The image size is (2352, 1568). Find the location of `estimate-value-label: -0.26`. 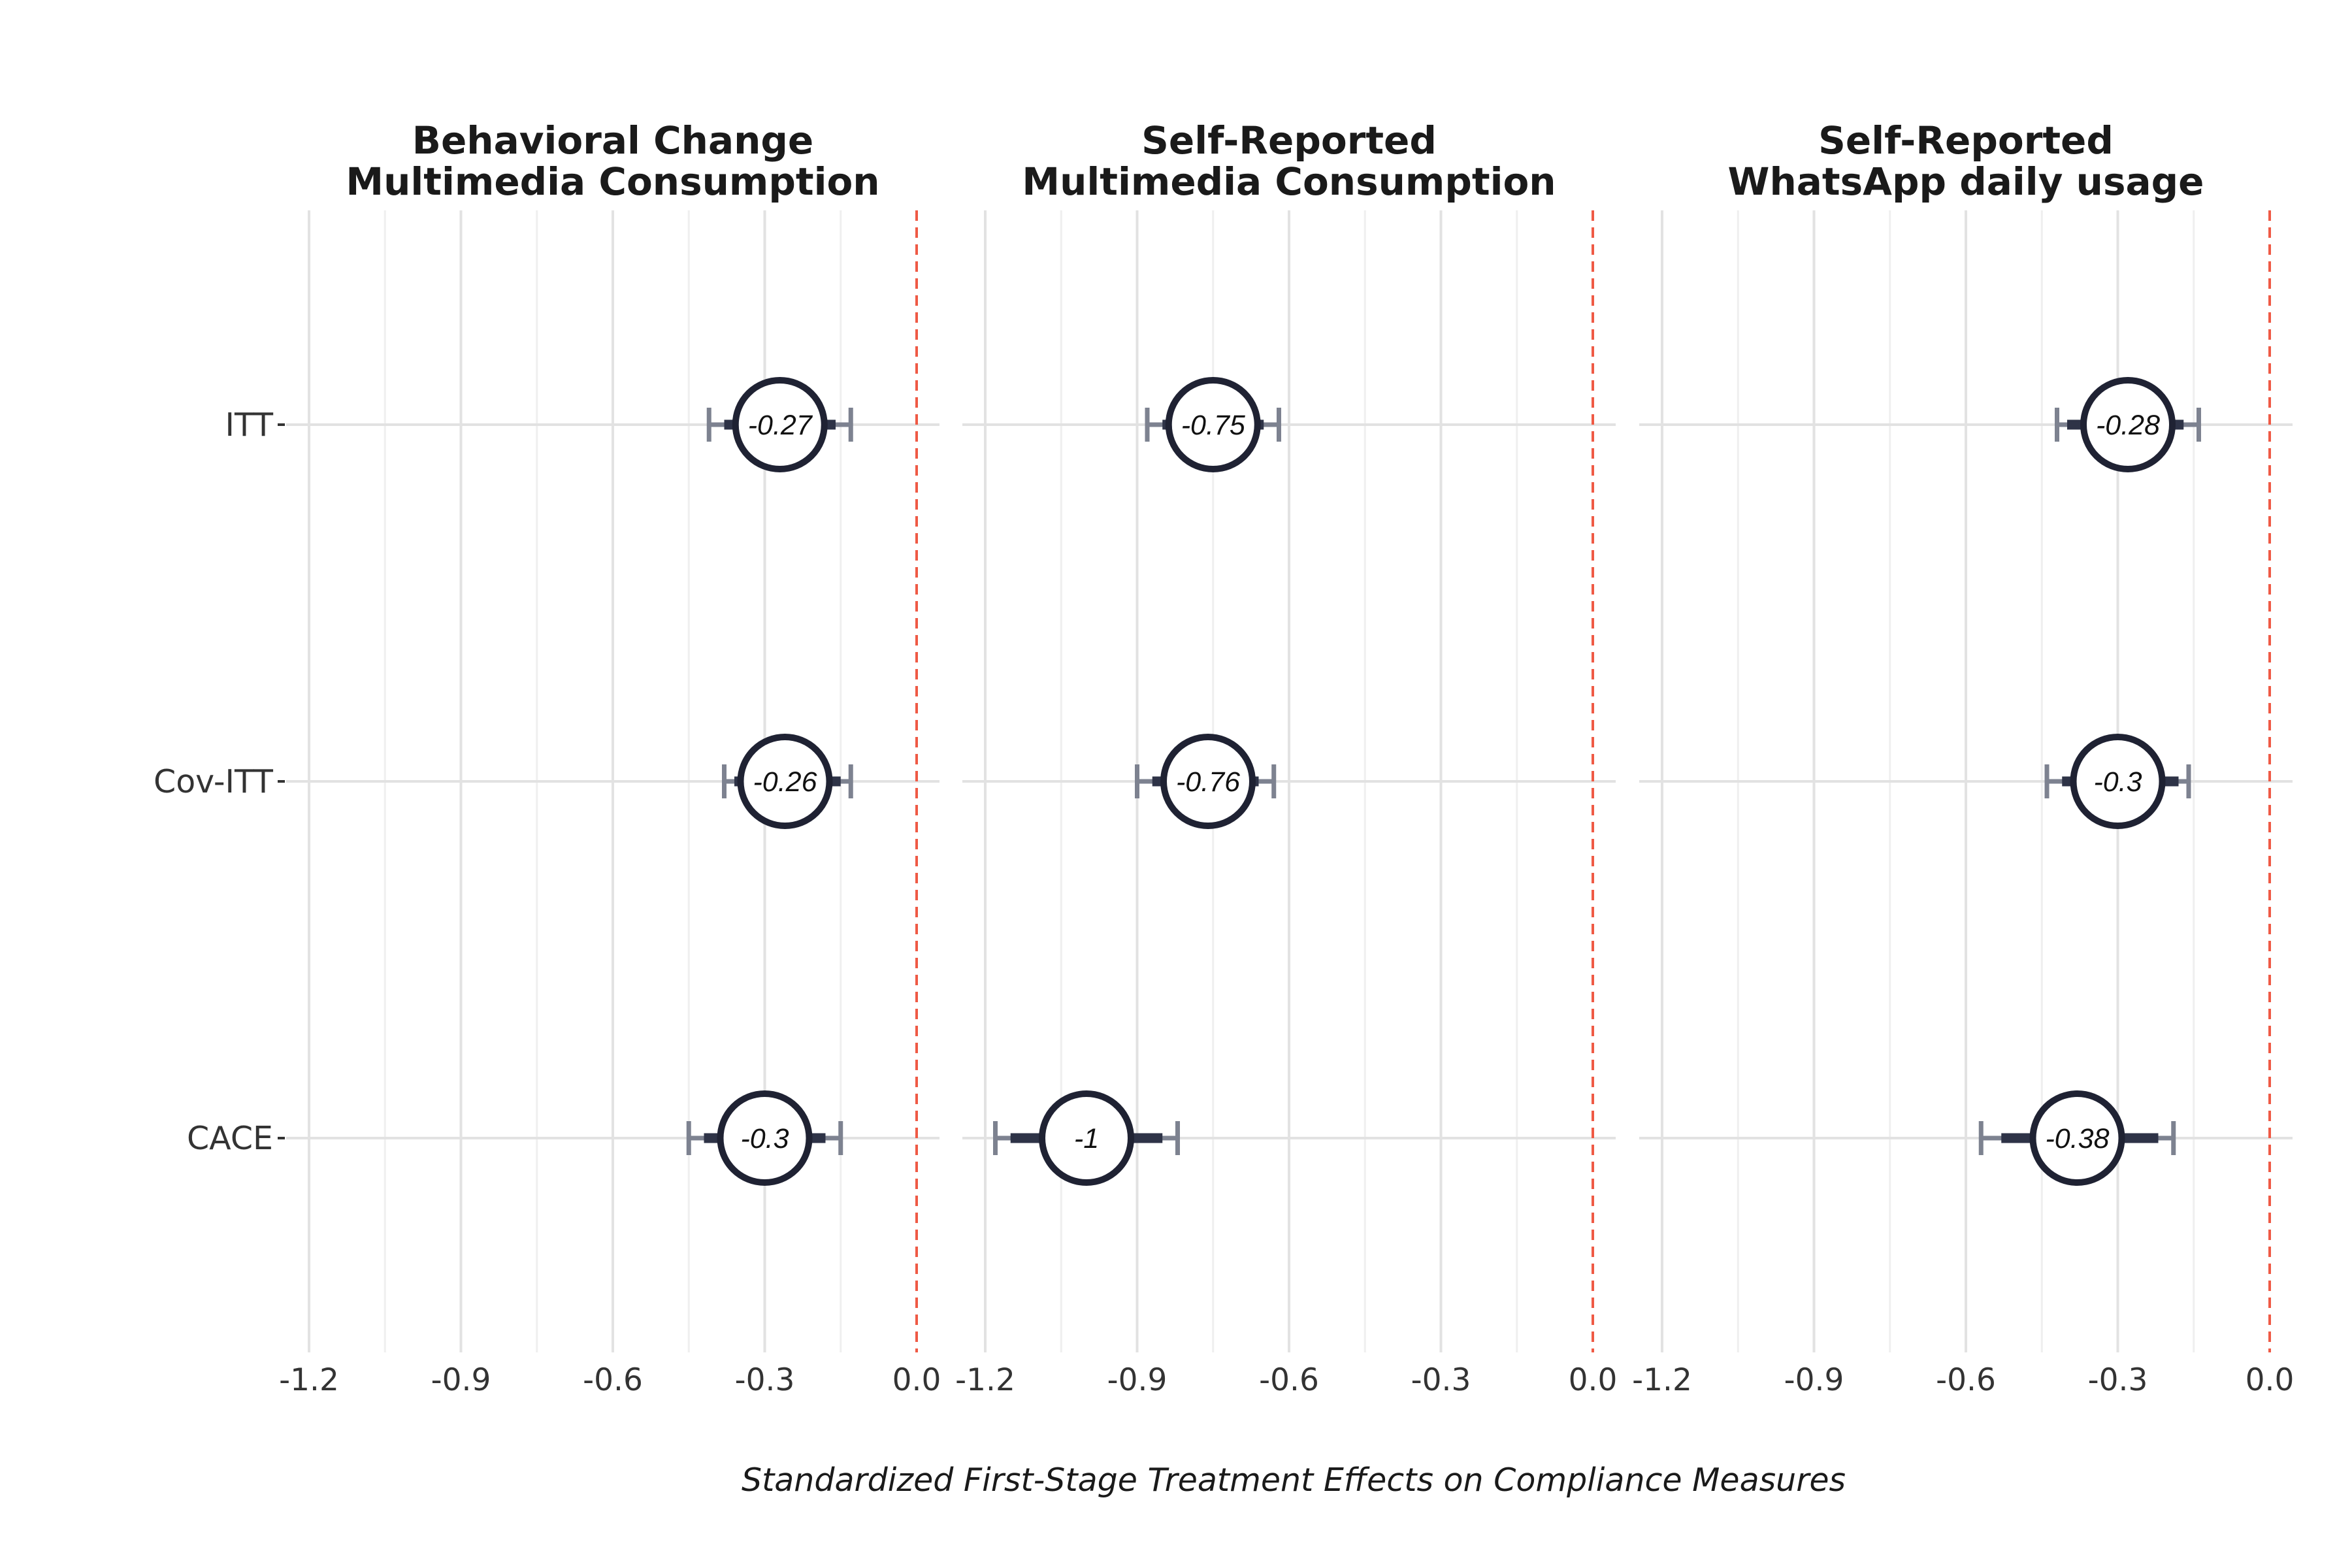

estimate-value-label: -0.26 is located at coordinates (785, 782).